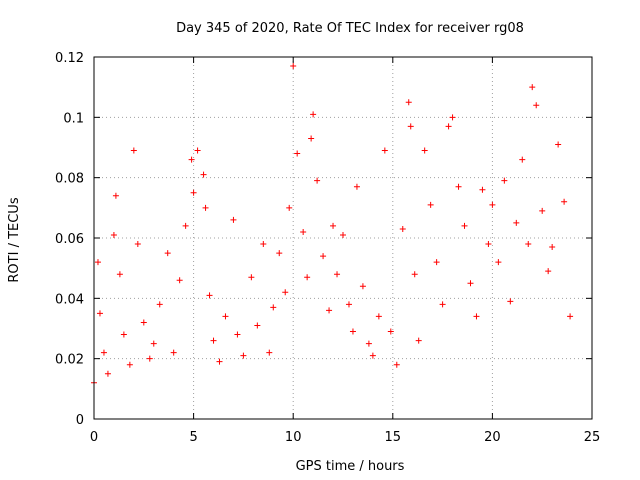 The width and height of the screenshot is (640, 480). I want to click on x-tick-label: 15, so click(393, 437).